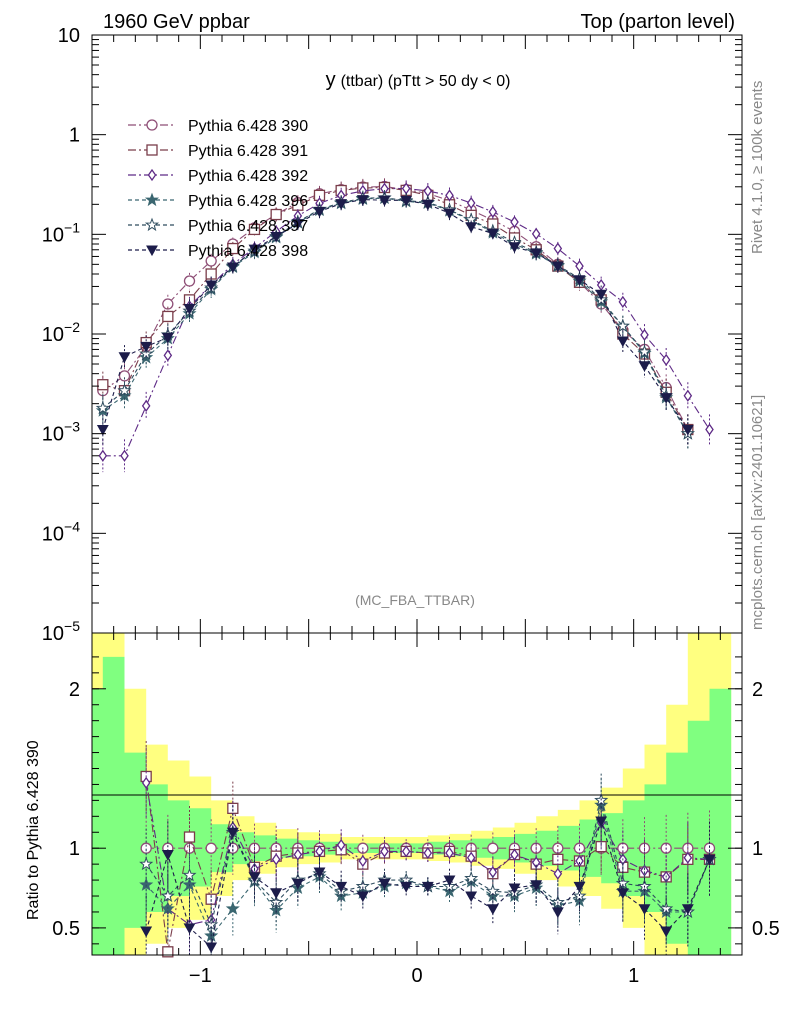  I want to click on header-right-title: Top (parton level), so click(657, 22).